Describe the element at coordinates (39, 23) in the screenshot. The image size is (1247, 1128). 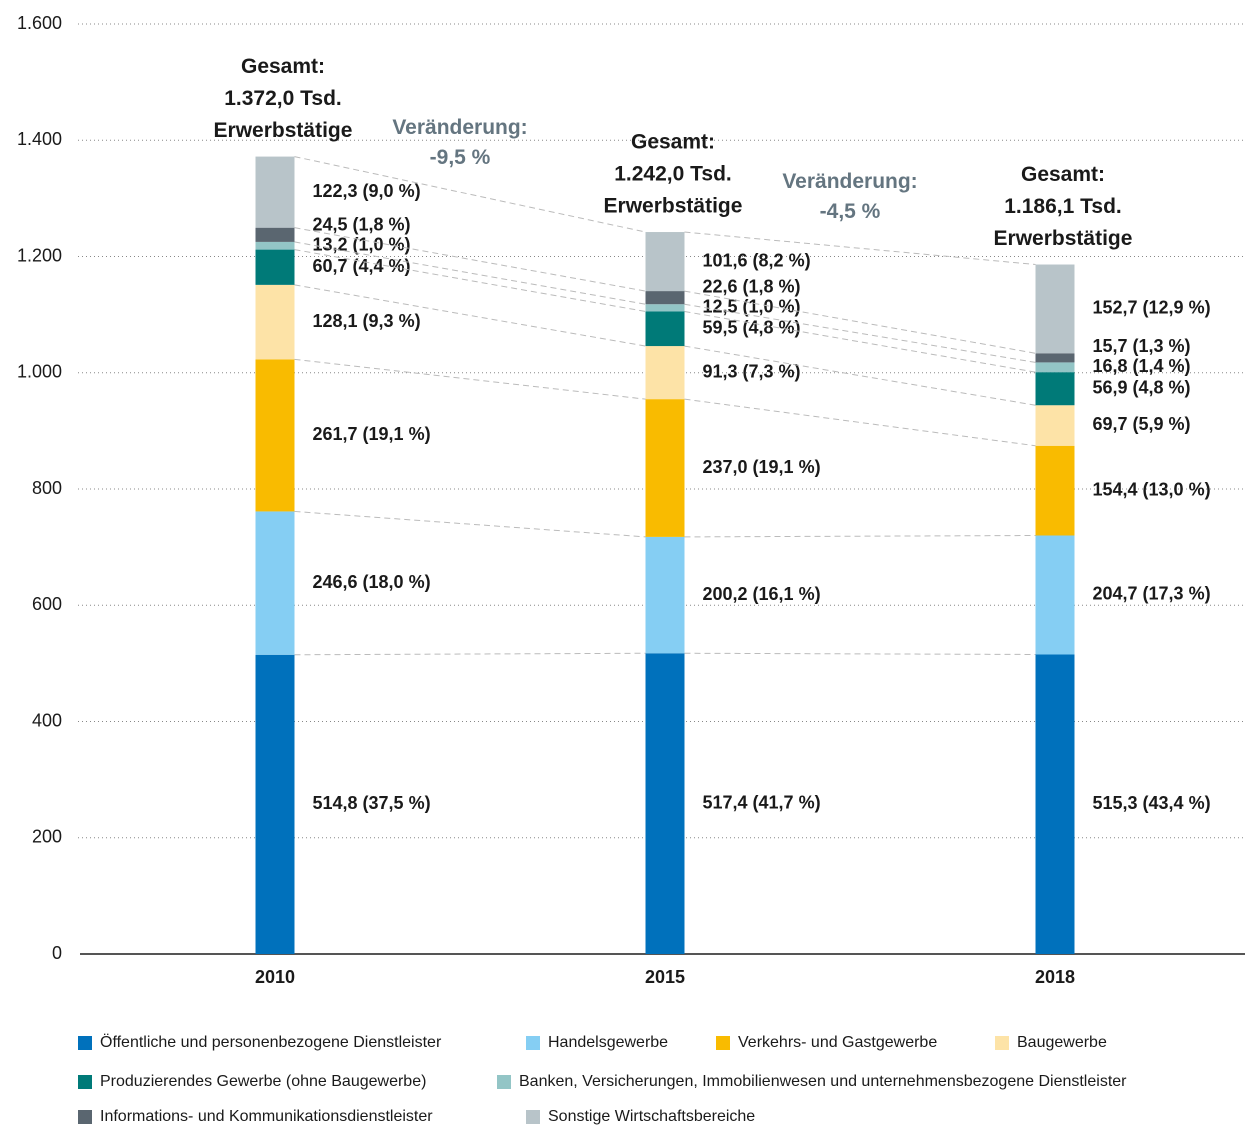
I see `y-tick-label: 1.600` at that location.